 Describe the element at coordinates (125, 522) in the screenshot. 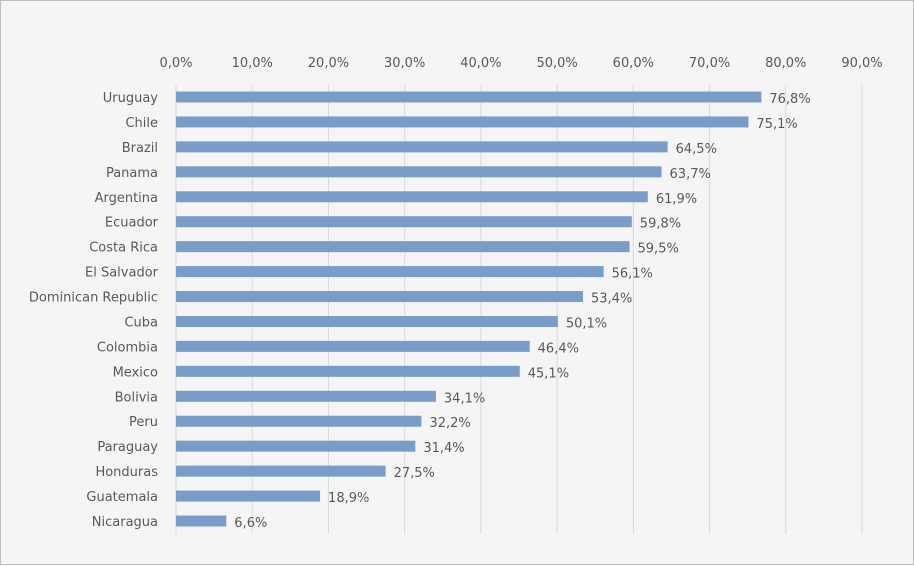

I see `category-label: Nicaragua` at that location.